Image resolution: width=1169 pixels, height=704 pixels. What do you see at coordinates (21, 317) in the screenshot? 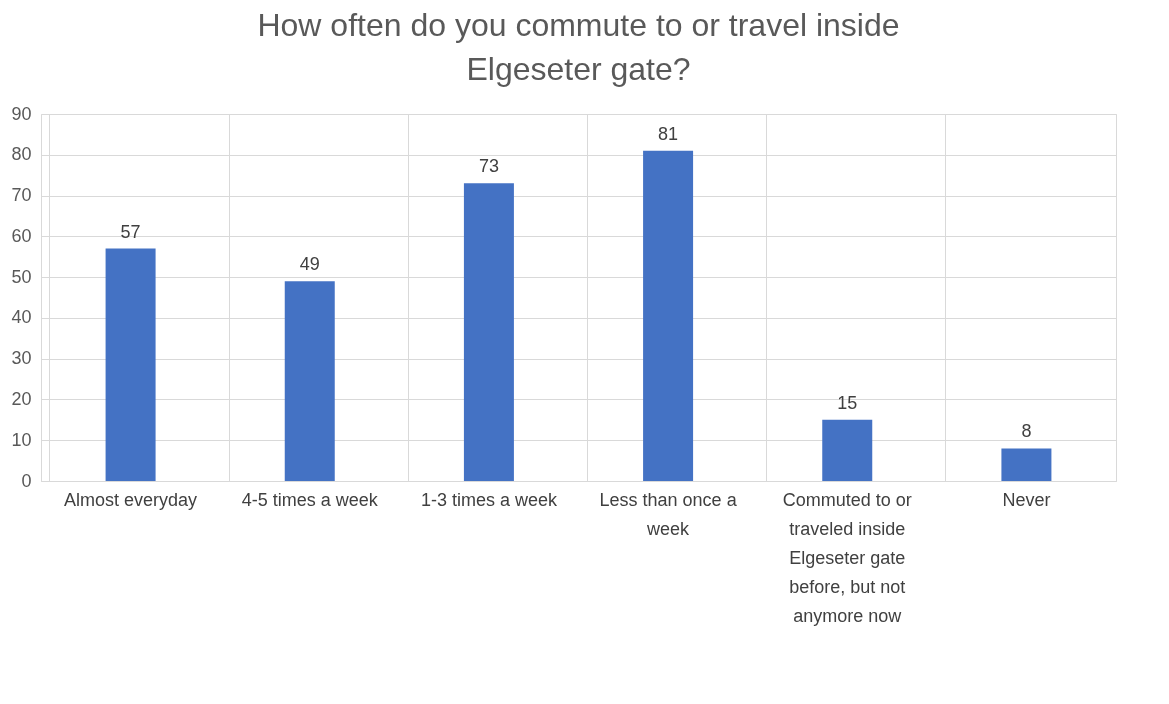
I see `y-tick-label: 40` at bounding box center [21, 317].